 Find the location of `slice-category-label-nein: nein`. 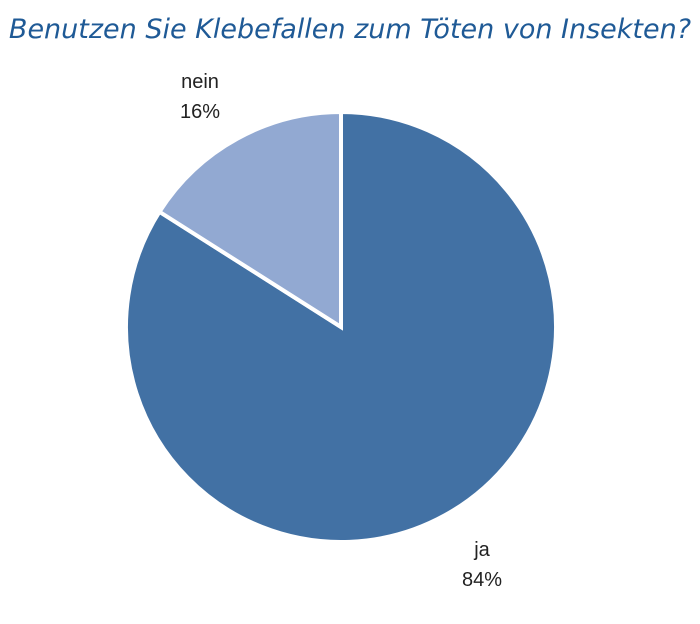

slice-category-label-nein: nein is located at coordinates (200, 82).